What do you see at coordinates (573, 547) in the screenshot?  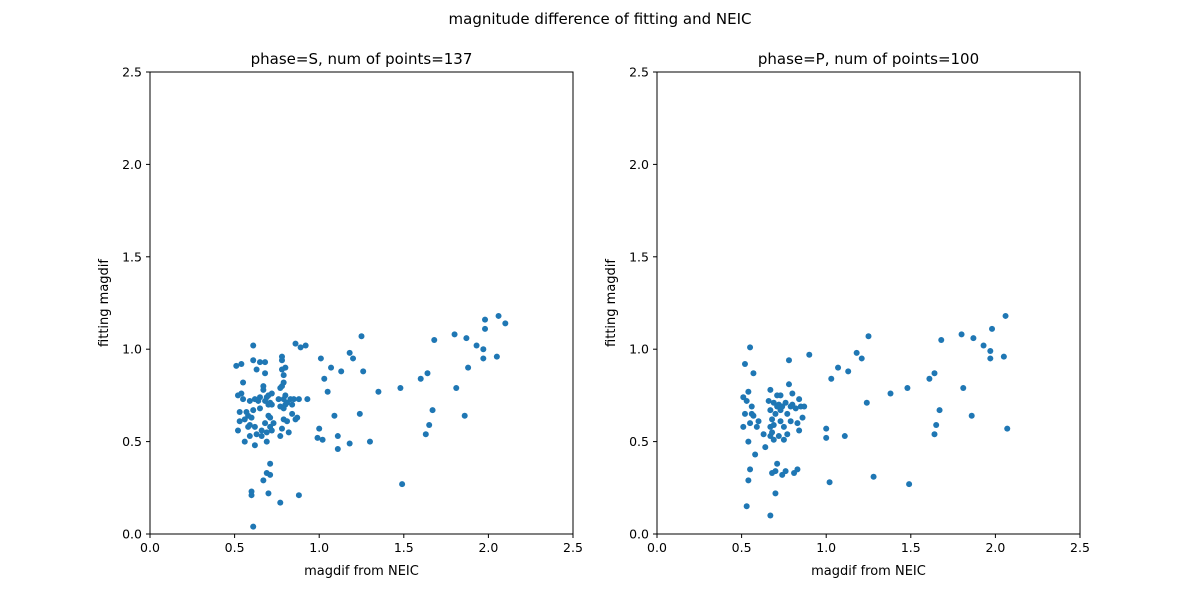 I see `x-tick-label: 2.5` at bounding box center [573, 547].